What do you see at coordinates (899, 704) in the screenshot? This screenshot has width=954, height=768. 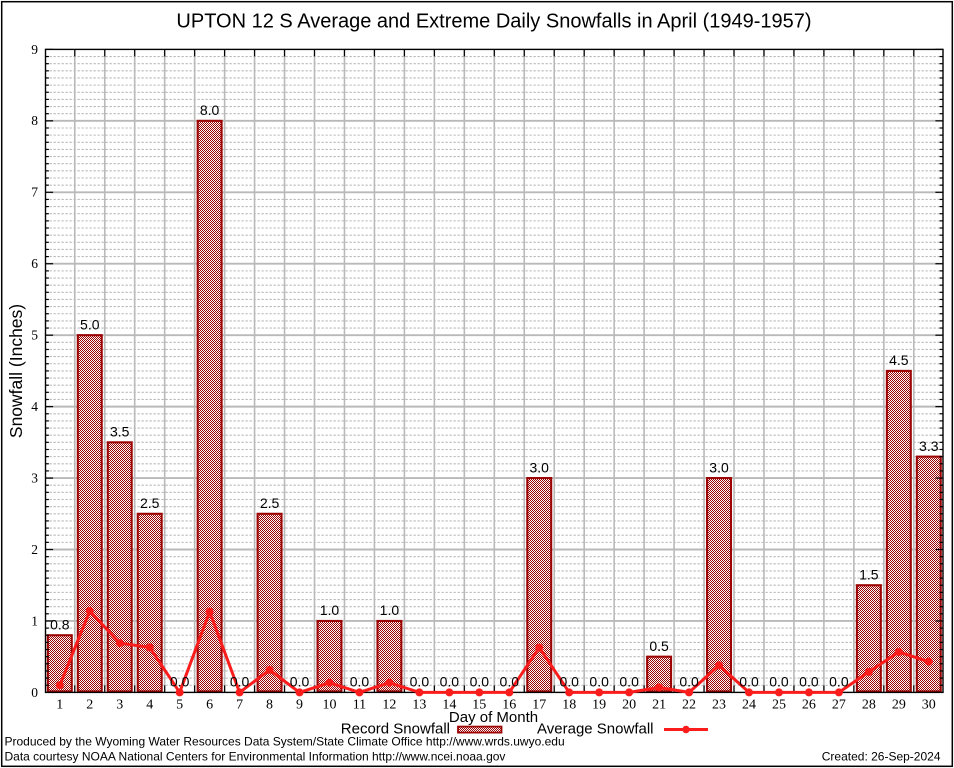 I see `svg-text: 29` at bounding box center [899, 704].